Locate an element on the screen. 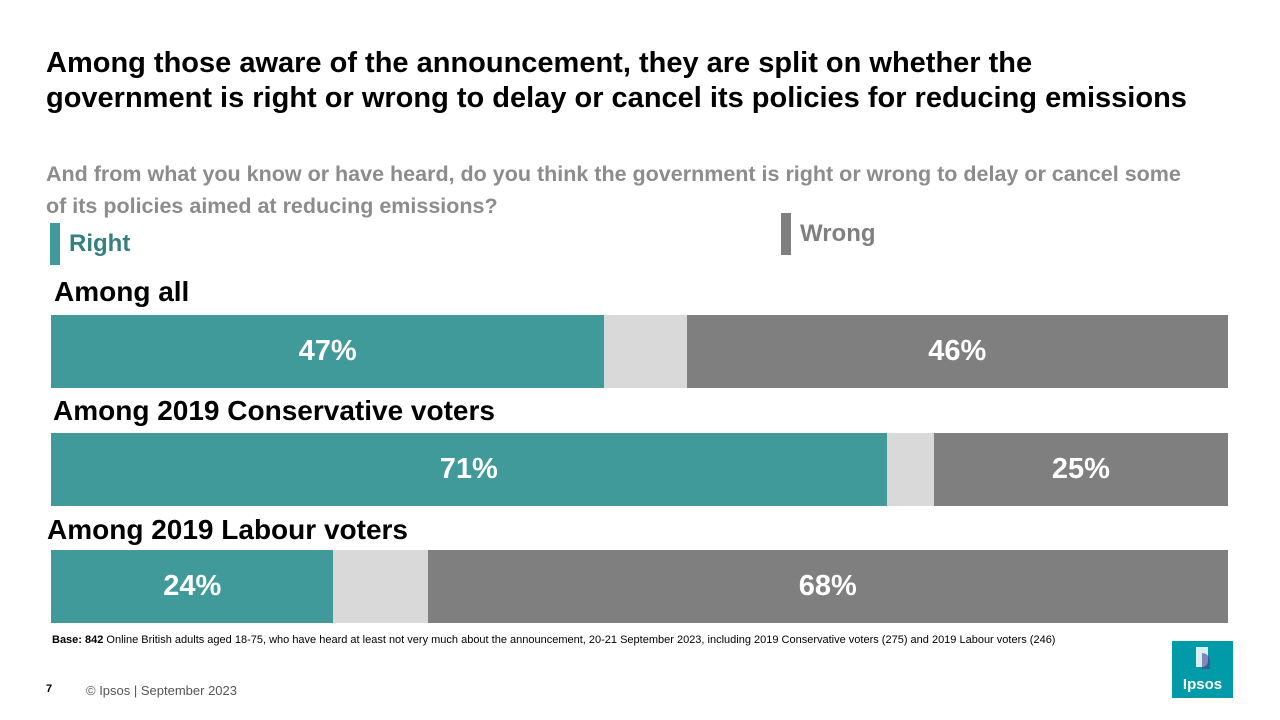  bar-label-right-all: 47% is located at coordinates (327, 351).